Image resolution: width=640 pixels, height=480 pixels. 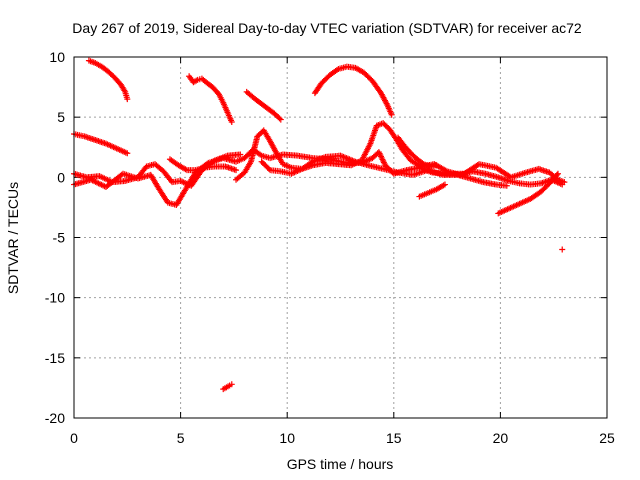 What do you see at coordinates (55, 418) in the screenshot?
I see `y-tick-label: -20` at bounding box center [55, 418].